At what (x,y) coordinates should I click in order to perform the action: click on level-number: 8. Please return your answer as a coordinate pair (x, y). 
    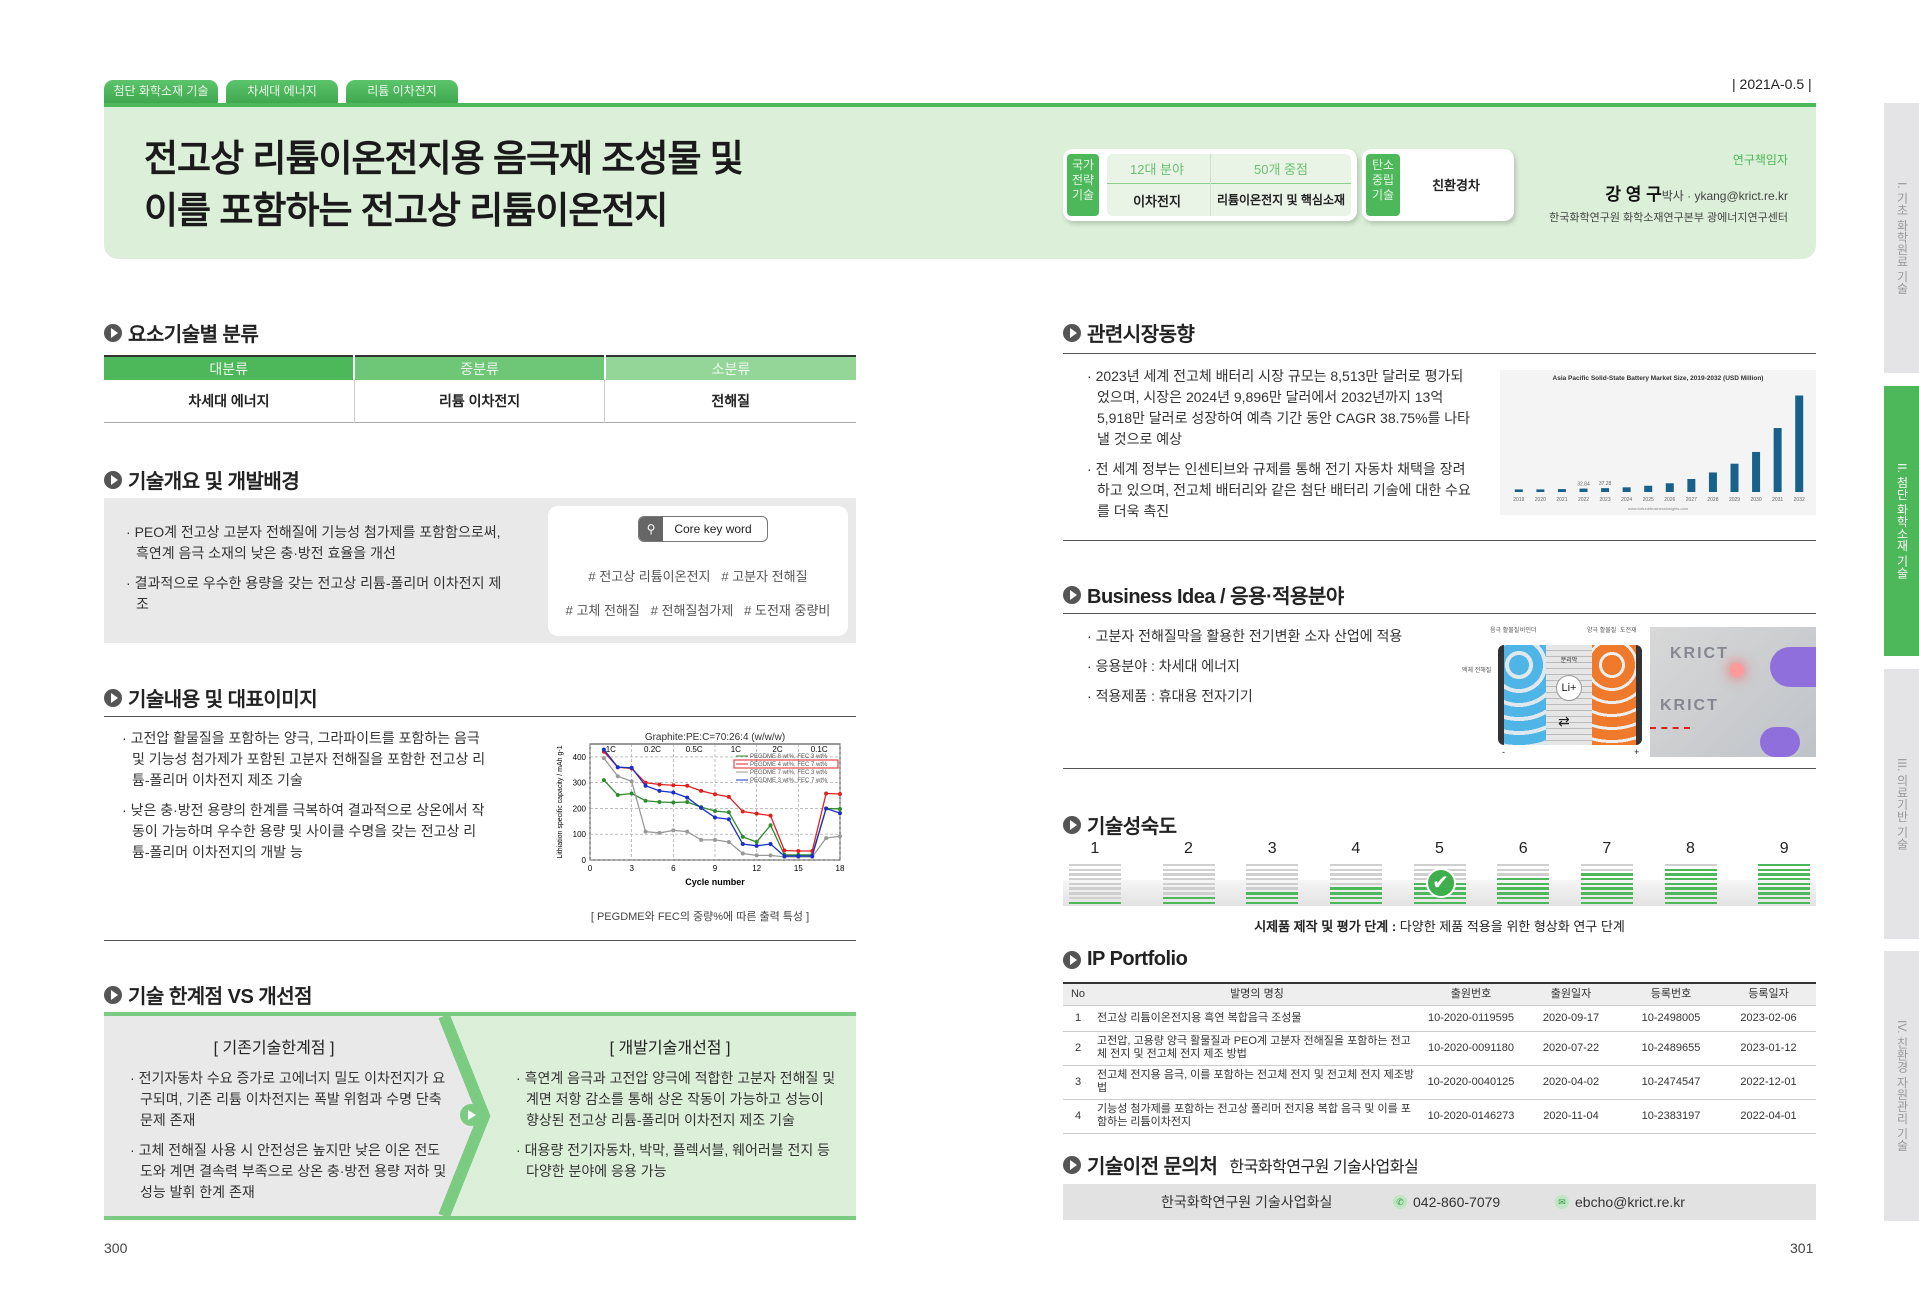
    Looking at the image, I should click on (1690, 848).